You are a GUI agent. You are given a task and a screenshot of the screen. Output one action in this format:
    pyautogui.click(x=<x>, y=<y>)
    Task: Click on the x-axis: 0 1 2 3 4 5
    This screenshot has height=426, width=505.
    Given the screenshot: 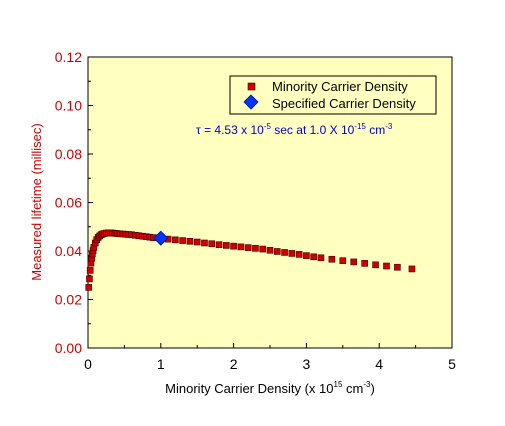 What is the action you would take?
    pyautogui.click(x=270, y=357)
    